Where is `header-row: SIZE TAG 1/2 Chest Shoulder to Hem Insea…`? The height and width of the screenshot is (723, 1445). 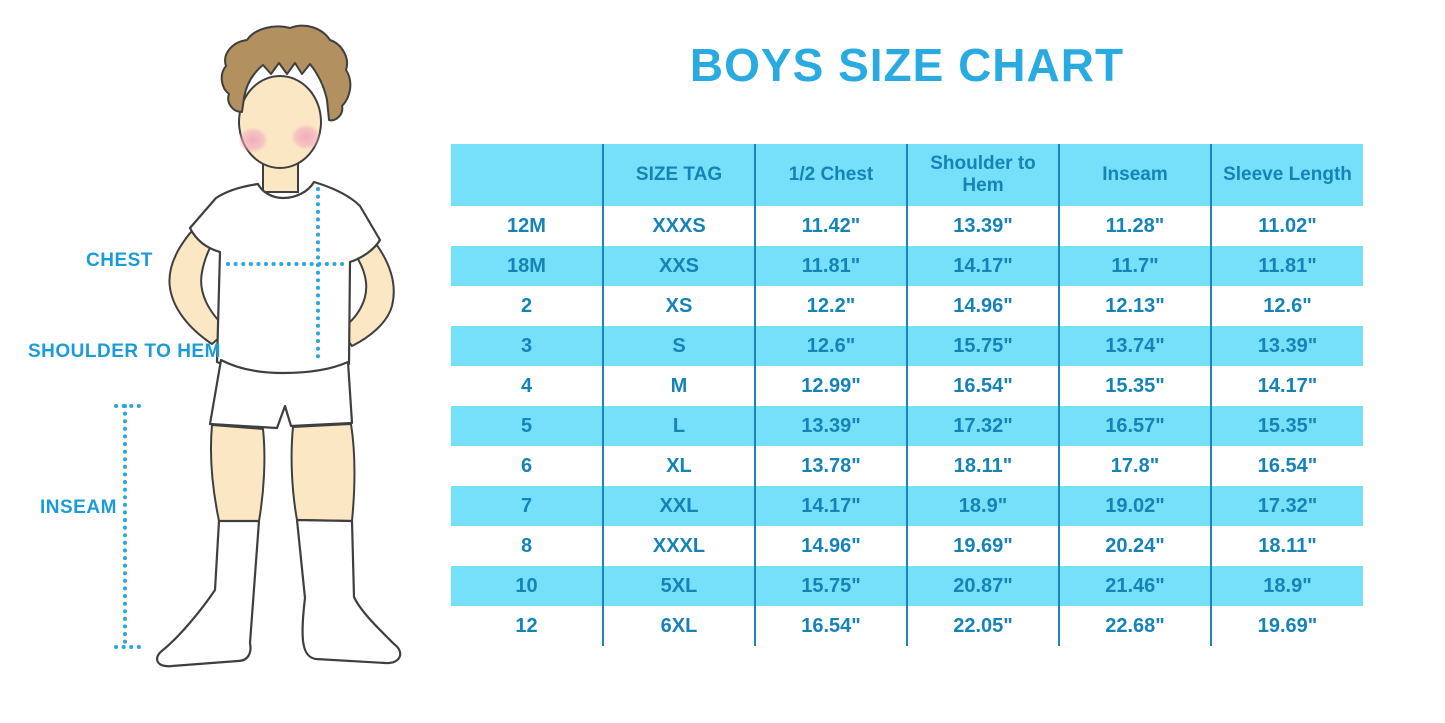
header-row: SIZE TAG 1/2 Chest Shoulder to Hem Insea… is located at coordinates (907, 175).